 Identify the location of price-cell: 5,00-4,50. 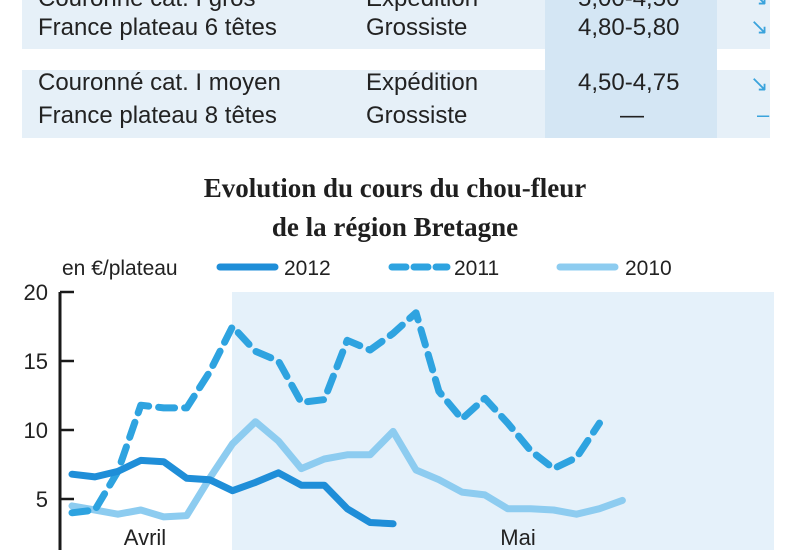
(628, 7).